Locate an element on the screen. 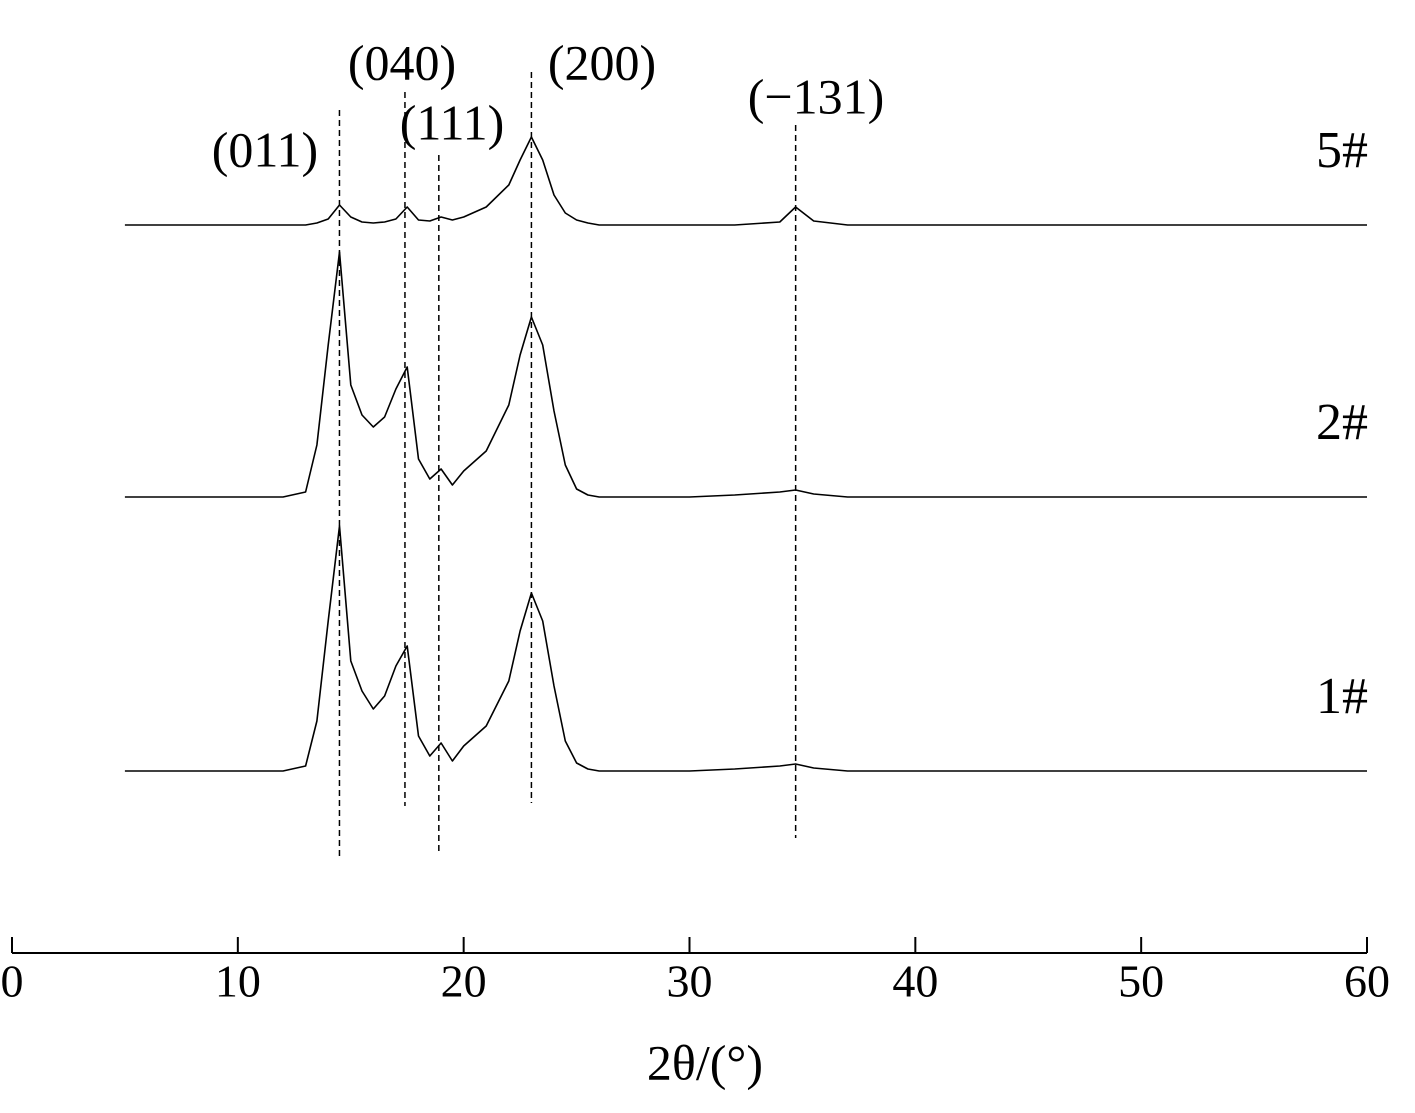 This screenshot has height=1113, width=1415. x-tick-label: 0 is located at coordinates (12, 981).